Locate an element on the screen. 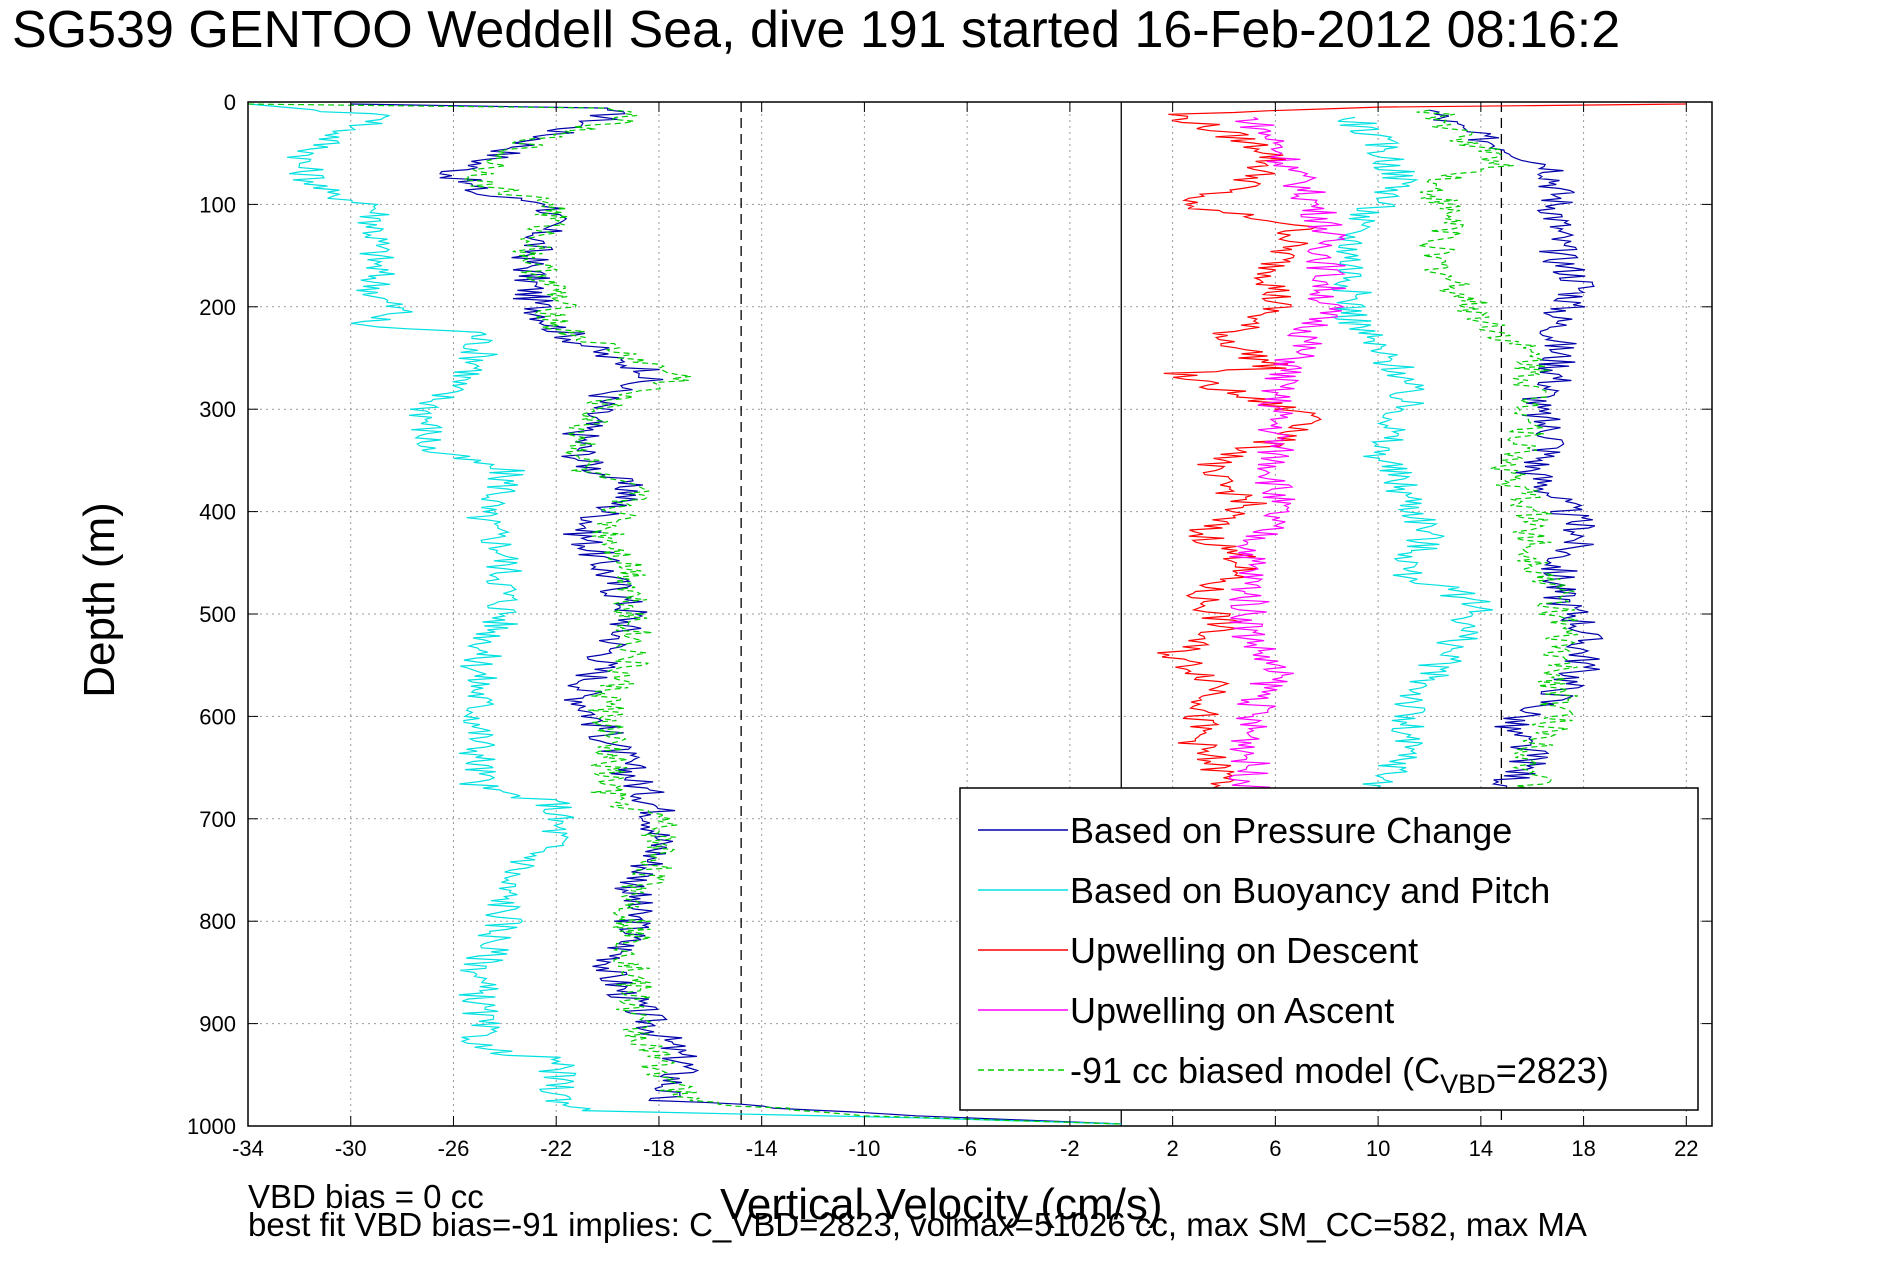  x-tick-label: 18 is located at coordinates (1583, 1148).